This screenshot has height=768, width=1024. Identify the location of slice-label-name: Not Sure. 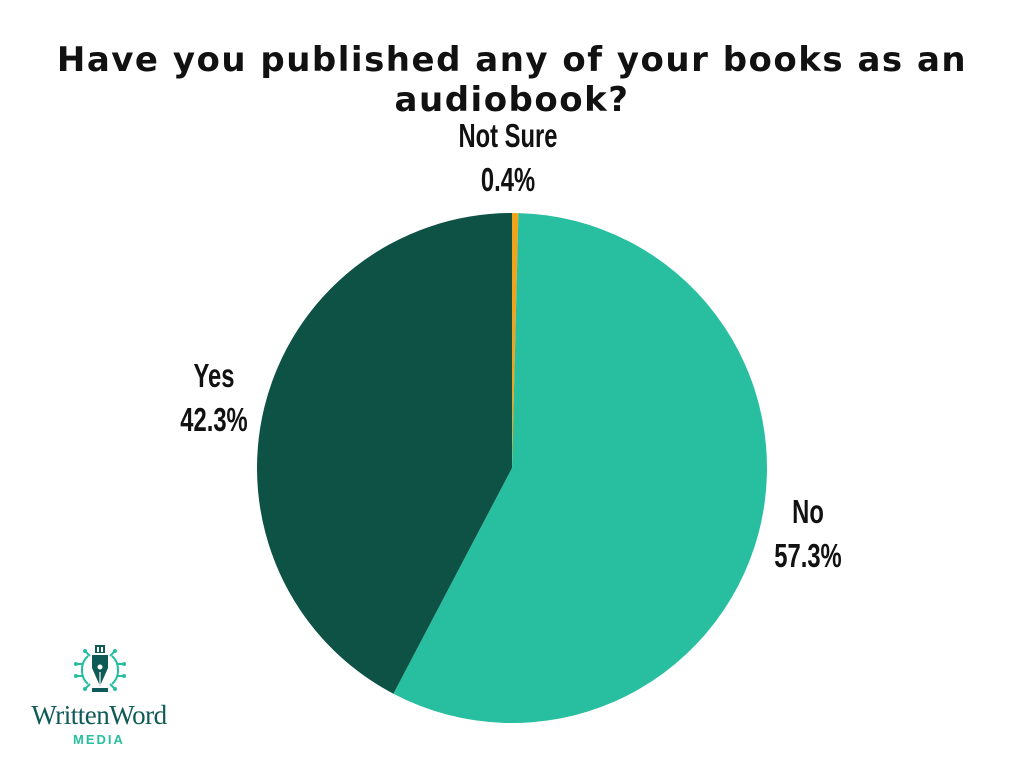
(508, 135).